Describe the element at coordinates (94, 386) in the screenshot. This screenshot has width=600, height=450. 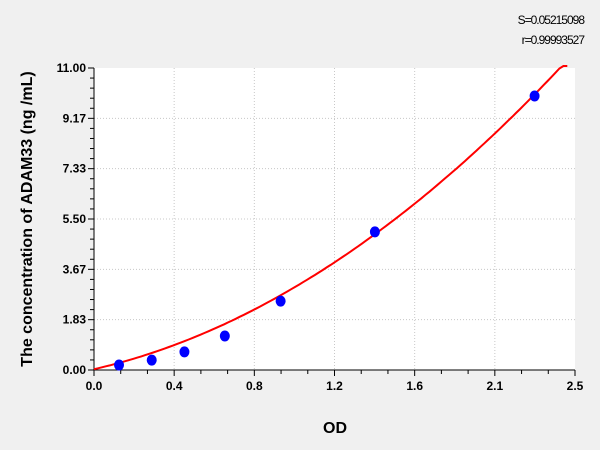
I see `x-tick-label: 0.0` at that location.